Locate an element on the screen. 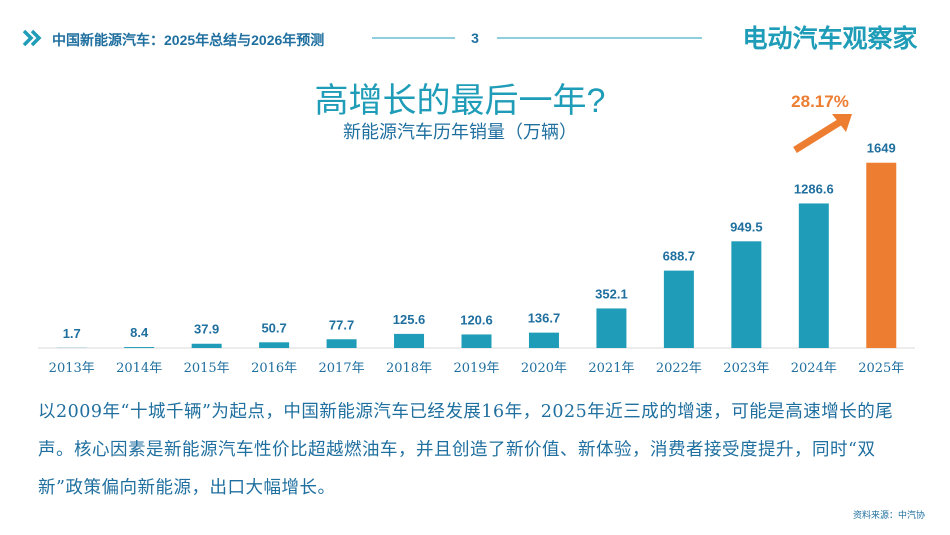  page-number: 3 is located at coordinates (475, 38).